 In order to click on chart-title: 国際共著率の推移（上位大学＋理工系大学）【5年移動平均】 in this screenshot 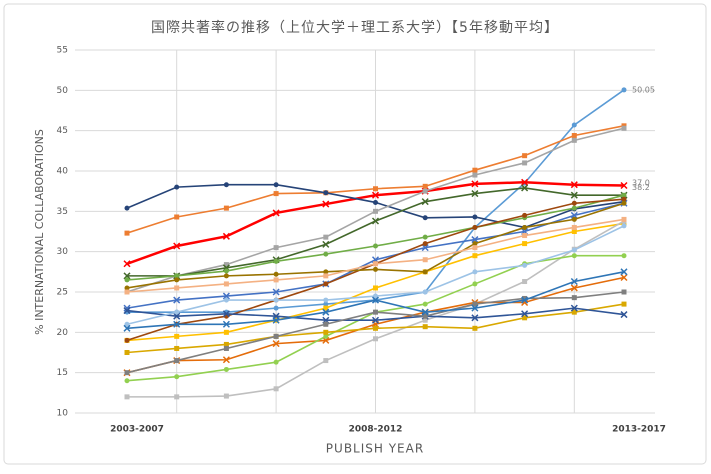, I will do `click(355, 27)`.